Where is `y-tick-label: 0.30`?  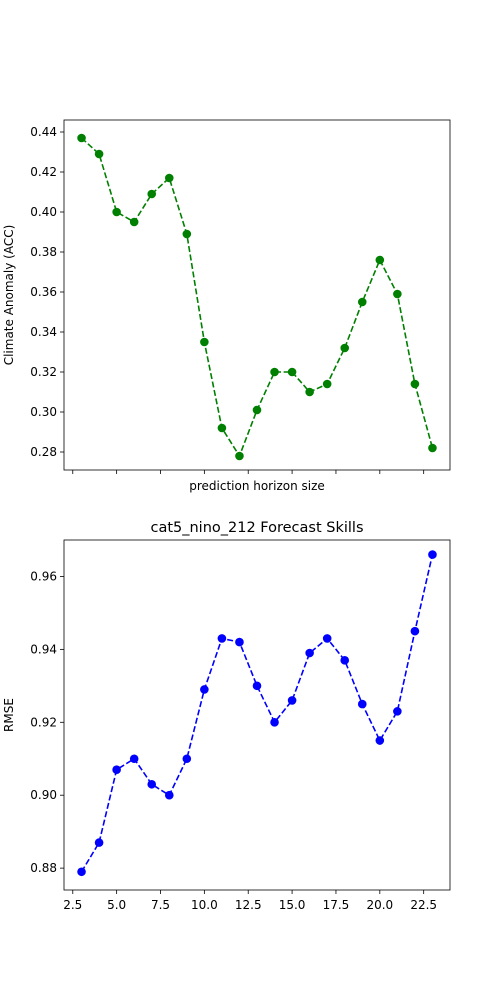 y-tick-label: 0.30 is located at coordinates (43, 412).